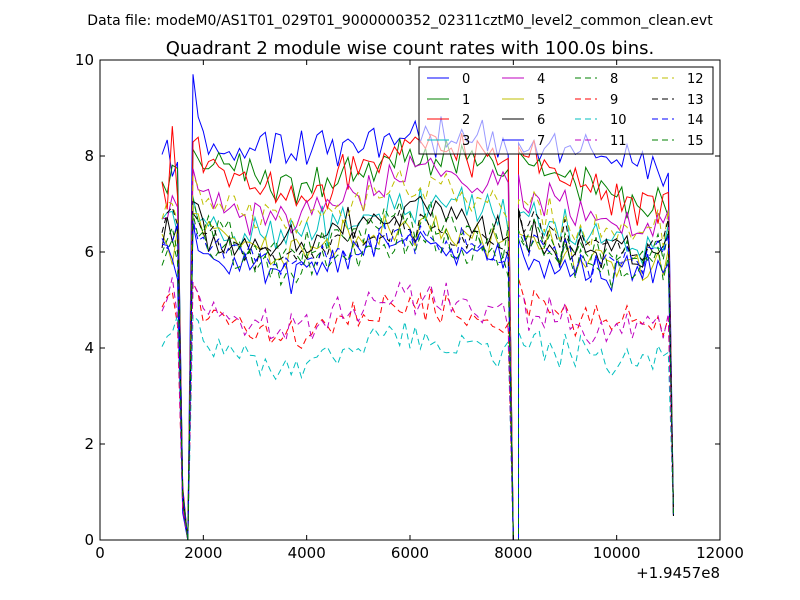  Describe the element at coordinates (614, 79) in the screenshot. I see `legend-label-8: 8` at that location.